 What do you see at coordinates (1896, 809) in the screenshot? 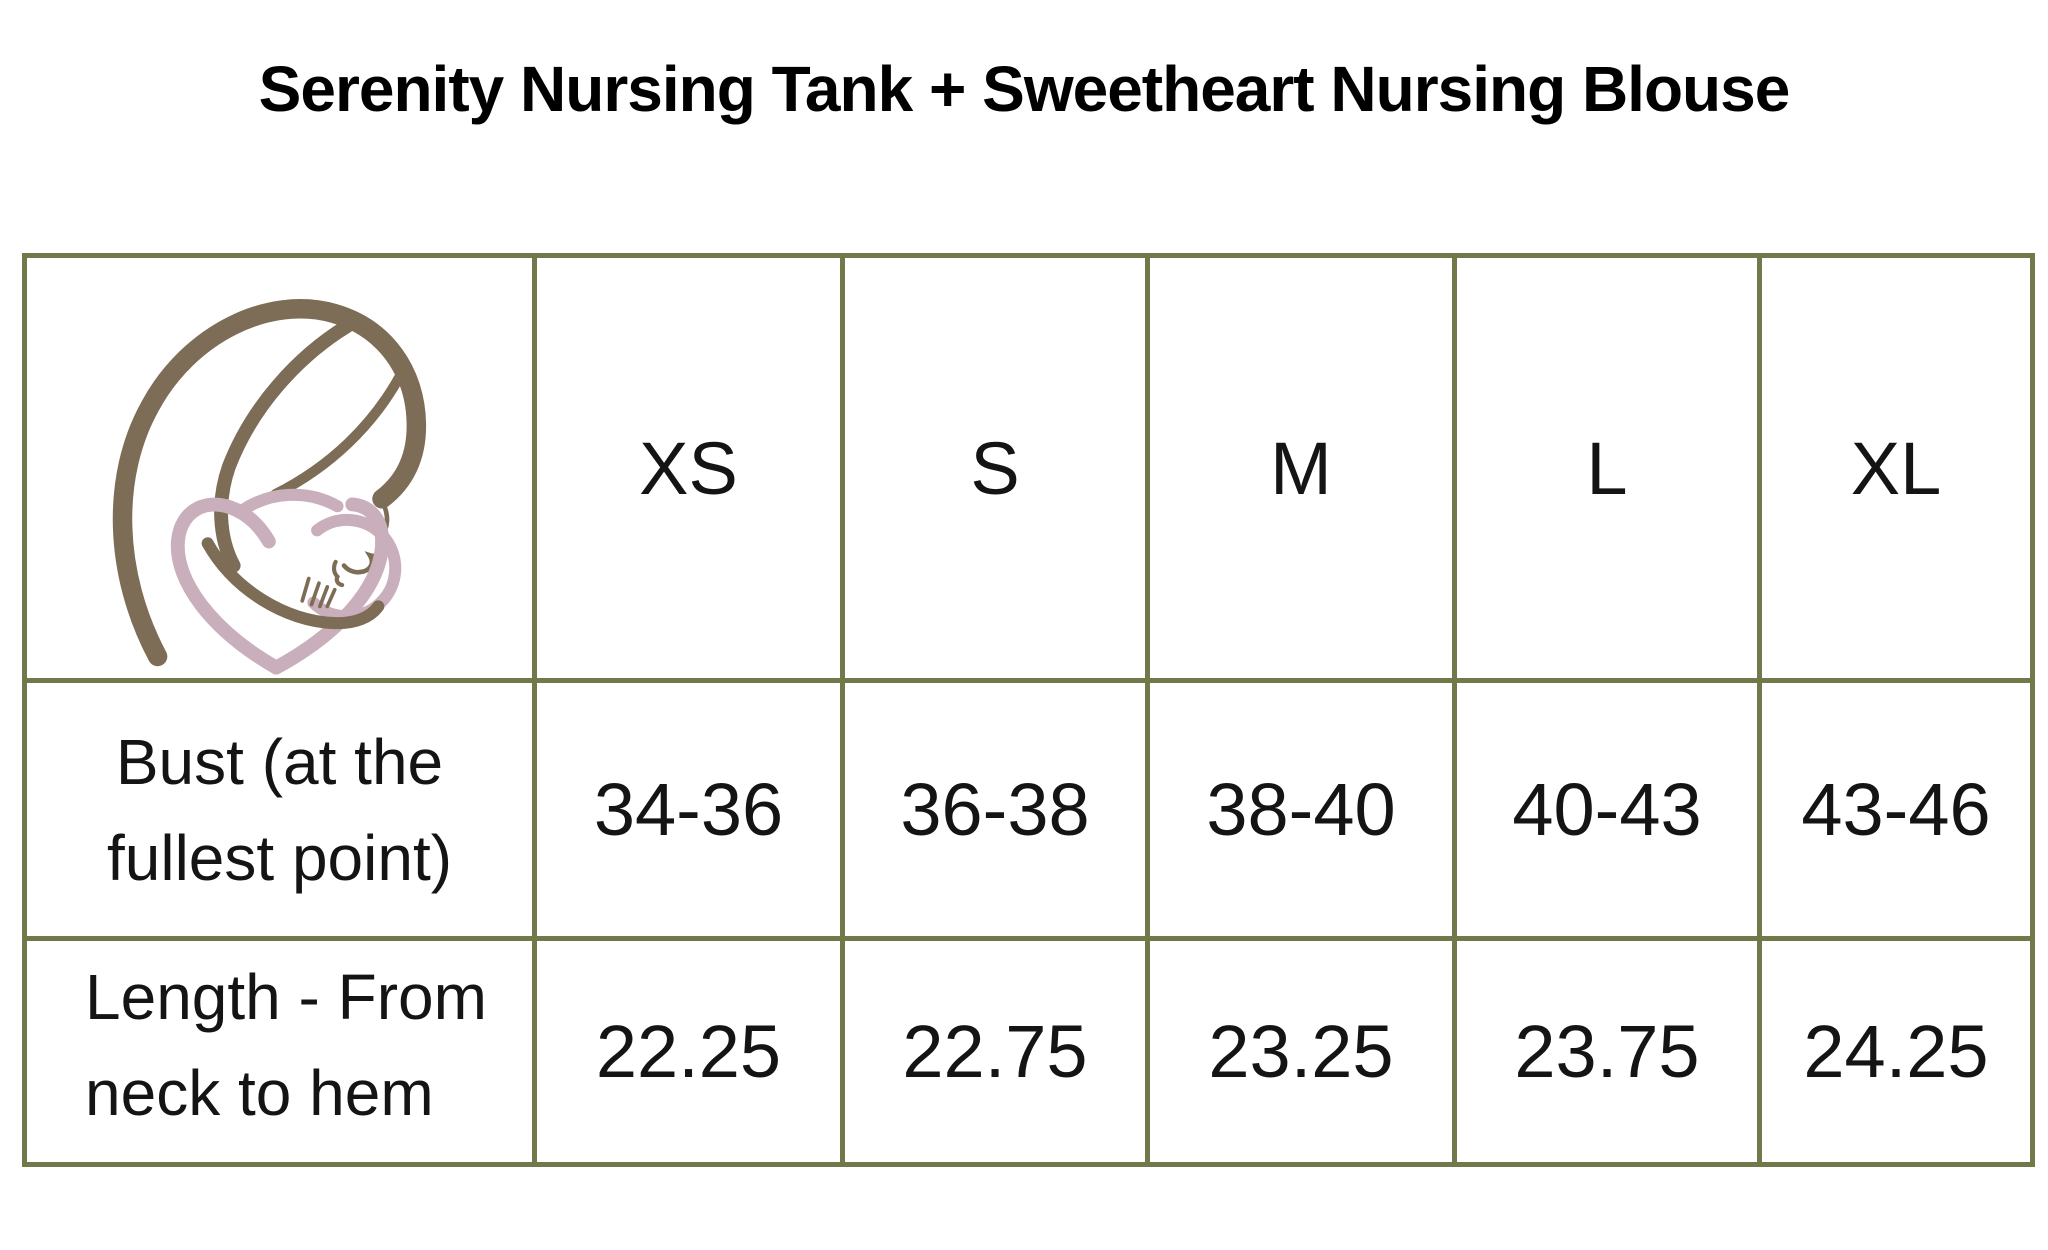
I see `bust-value-xl: 43-46` at bounding box center [1896, 809].